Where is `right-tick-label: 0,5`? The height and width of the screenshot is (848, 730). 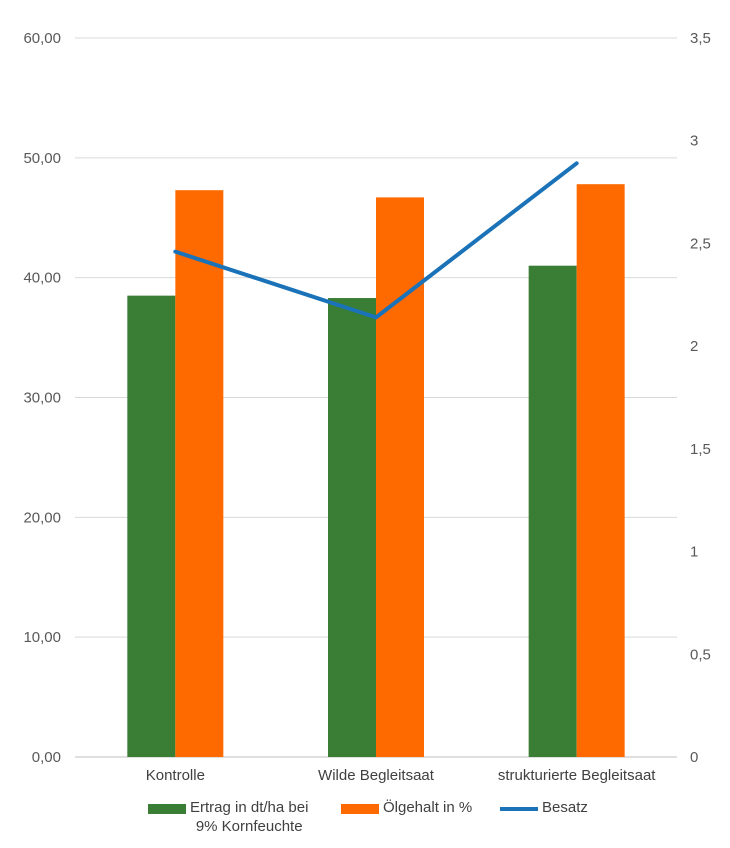 right-tick-label: 0,5 is located at coordinates (700, 654).